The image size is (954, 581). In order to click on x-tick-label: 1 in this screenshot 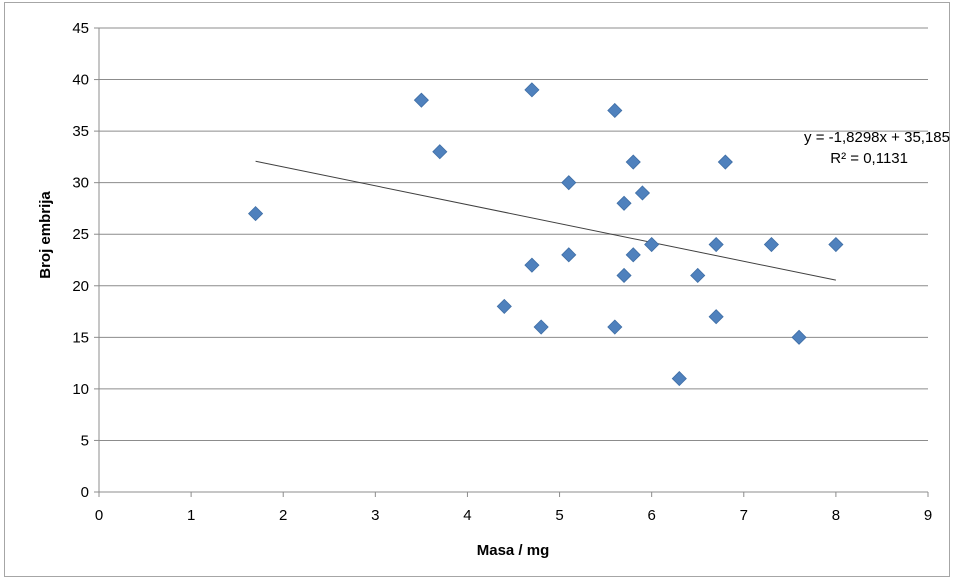, I will do `click(191, 515)`.